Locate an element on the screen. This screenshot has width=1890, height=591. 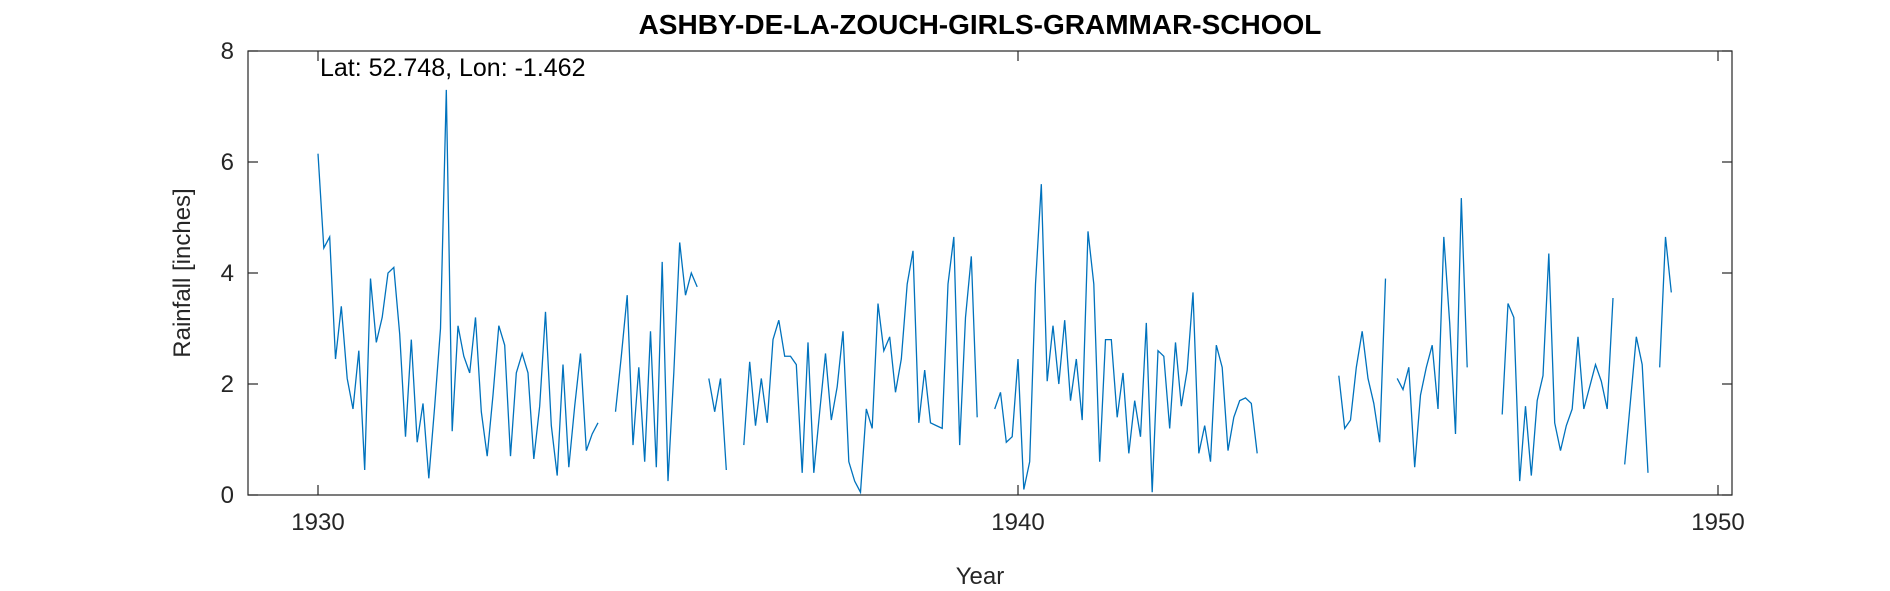
y-tick-label: 8 is located at coordinates (227, 51).